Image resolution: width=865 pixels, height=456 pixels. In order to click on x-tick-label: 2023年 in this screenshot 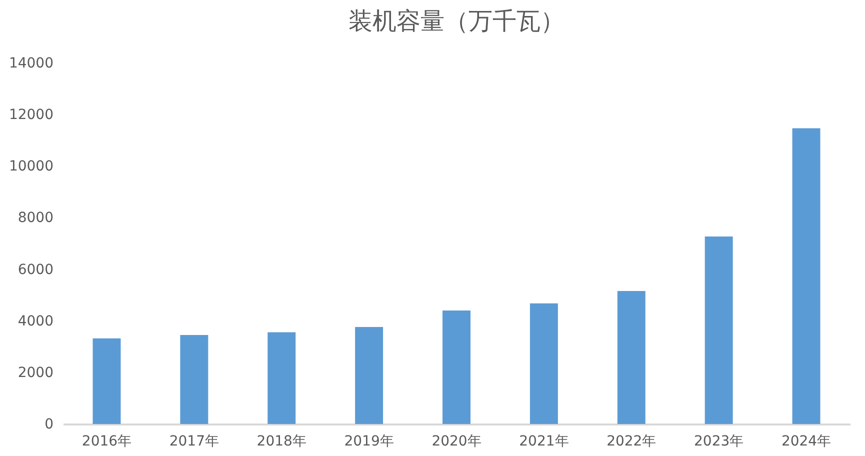, I will do `click(719, 442)`.